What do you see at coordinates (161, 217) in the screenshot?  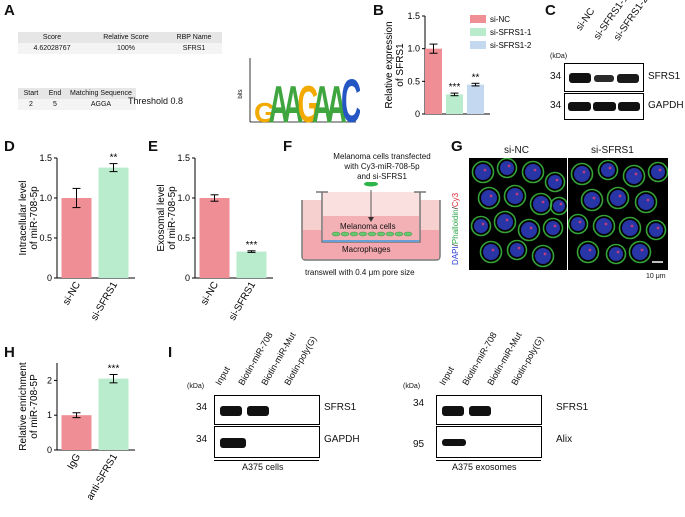 I see `y-axis-label: Exosomal level` at bounding box center [161, 217].